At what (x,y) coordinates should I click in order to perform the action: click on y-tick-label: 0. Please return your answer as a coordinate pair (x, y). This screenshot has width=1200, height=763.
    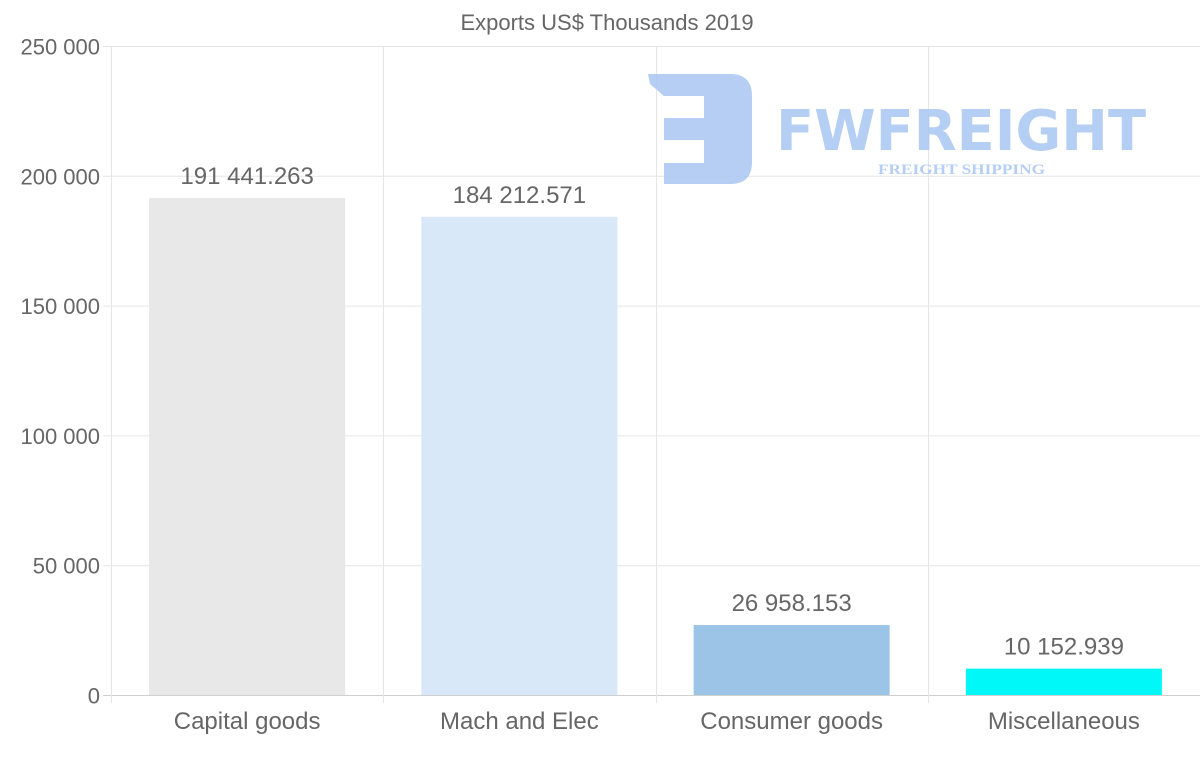
    Looking at the image, I should click on (94, 696).